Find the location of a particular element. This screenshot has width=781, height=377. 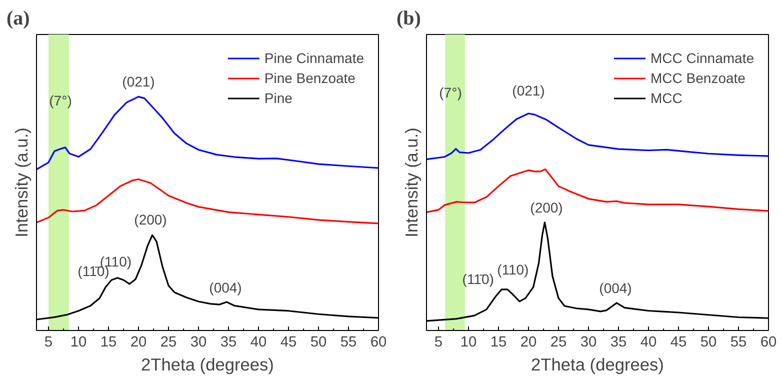

chart-title: (a) is located at coordinates (18, 19).